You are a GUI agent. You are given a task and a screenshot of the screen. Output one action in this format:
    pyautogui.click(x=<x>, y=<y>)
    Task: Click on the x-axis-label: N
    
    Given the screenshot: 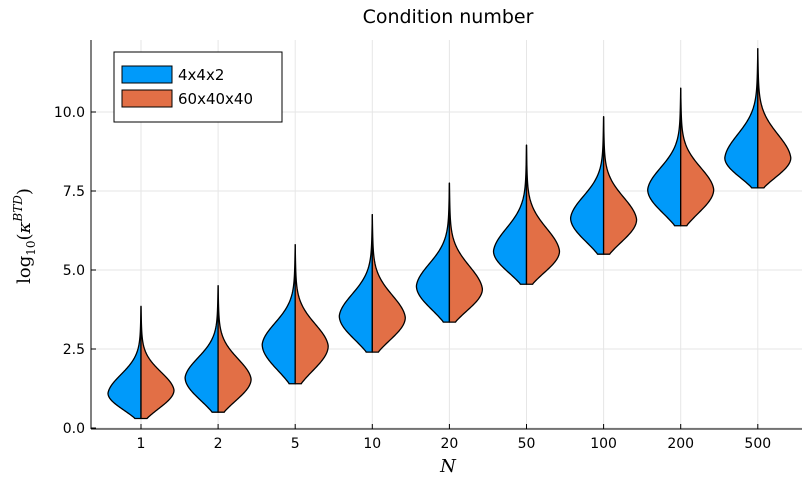 What is the action you would take?
    pyautogui.click(x=448, y=466)
    